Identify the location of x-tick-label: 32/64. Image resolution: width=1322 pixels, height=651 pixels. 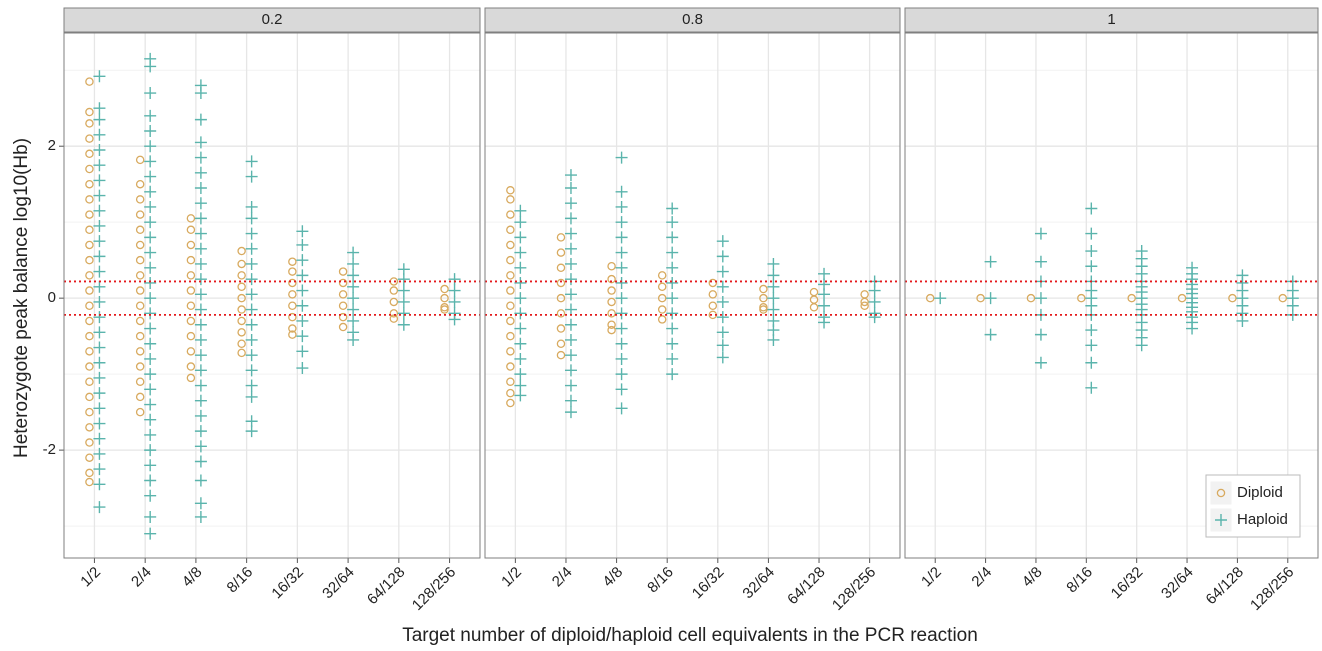
(758, 583).